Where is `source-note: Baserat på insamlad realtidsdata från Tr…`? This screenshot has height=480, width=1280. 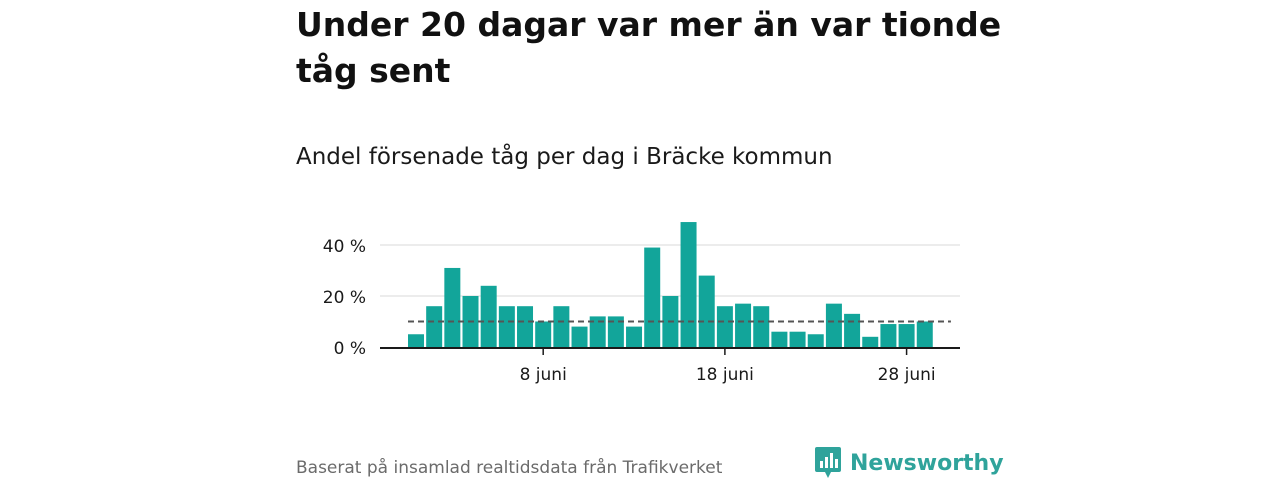
source-note: Baserat på insamlad realtidsdata från Tr… is located at coordinates (509, 468).